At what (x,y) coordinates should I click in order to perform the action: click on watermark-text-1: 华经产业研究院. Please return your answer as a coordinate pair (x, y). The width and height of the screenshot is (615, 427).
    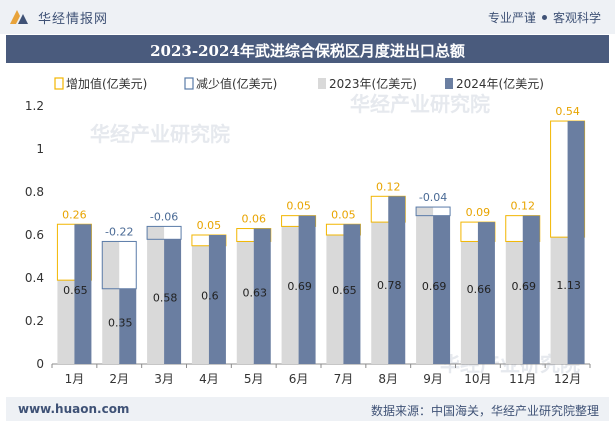
    Looking at the image, I should click on (420, 104).